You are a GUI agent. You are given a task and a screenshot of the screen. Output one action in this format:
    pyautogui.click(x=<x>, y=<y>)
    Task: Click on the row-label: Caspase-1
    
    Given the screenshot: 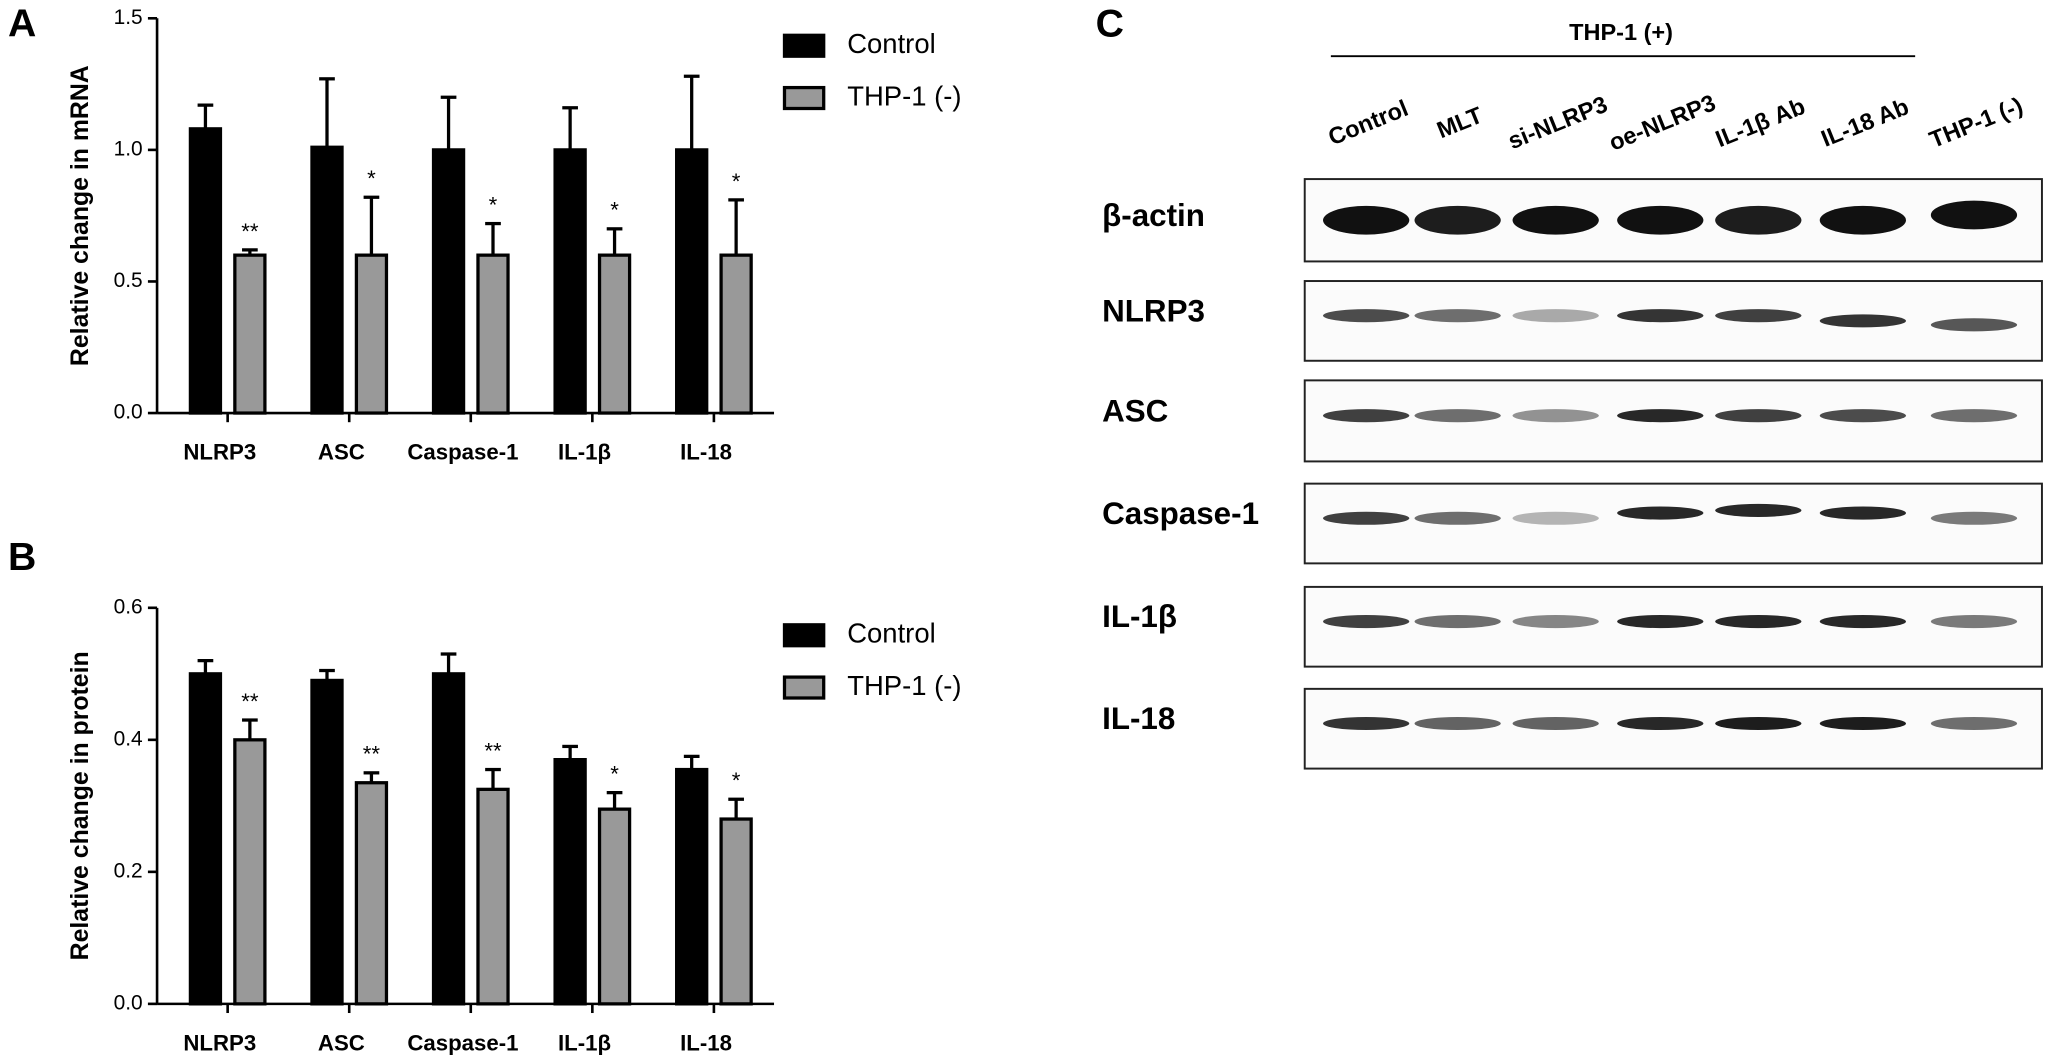 What is the action you would take?
    pyautogui.click(x=1180, y=513)
    